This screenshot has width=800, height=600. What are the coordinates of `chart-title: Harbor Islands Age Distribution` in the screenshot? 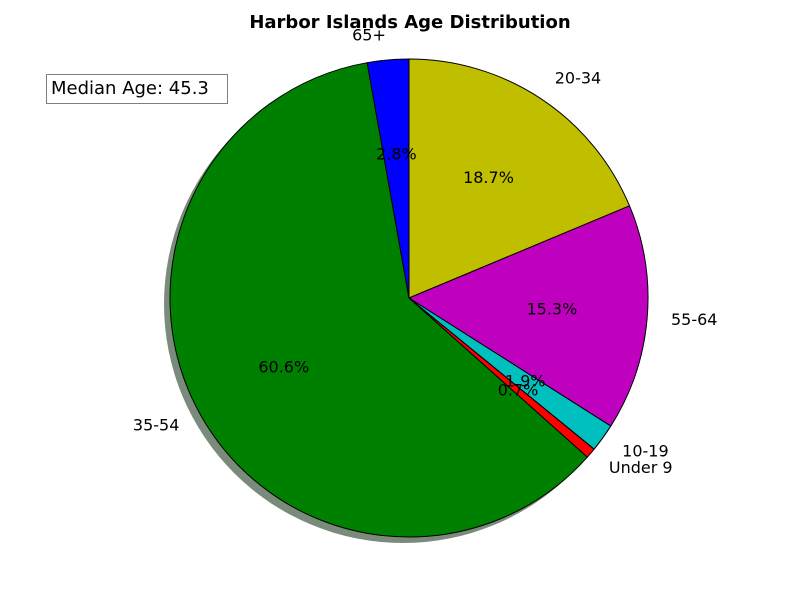 It's located at (409, 22).